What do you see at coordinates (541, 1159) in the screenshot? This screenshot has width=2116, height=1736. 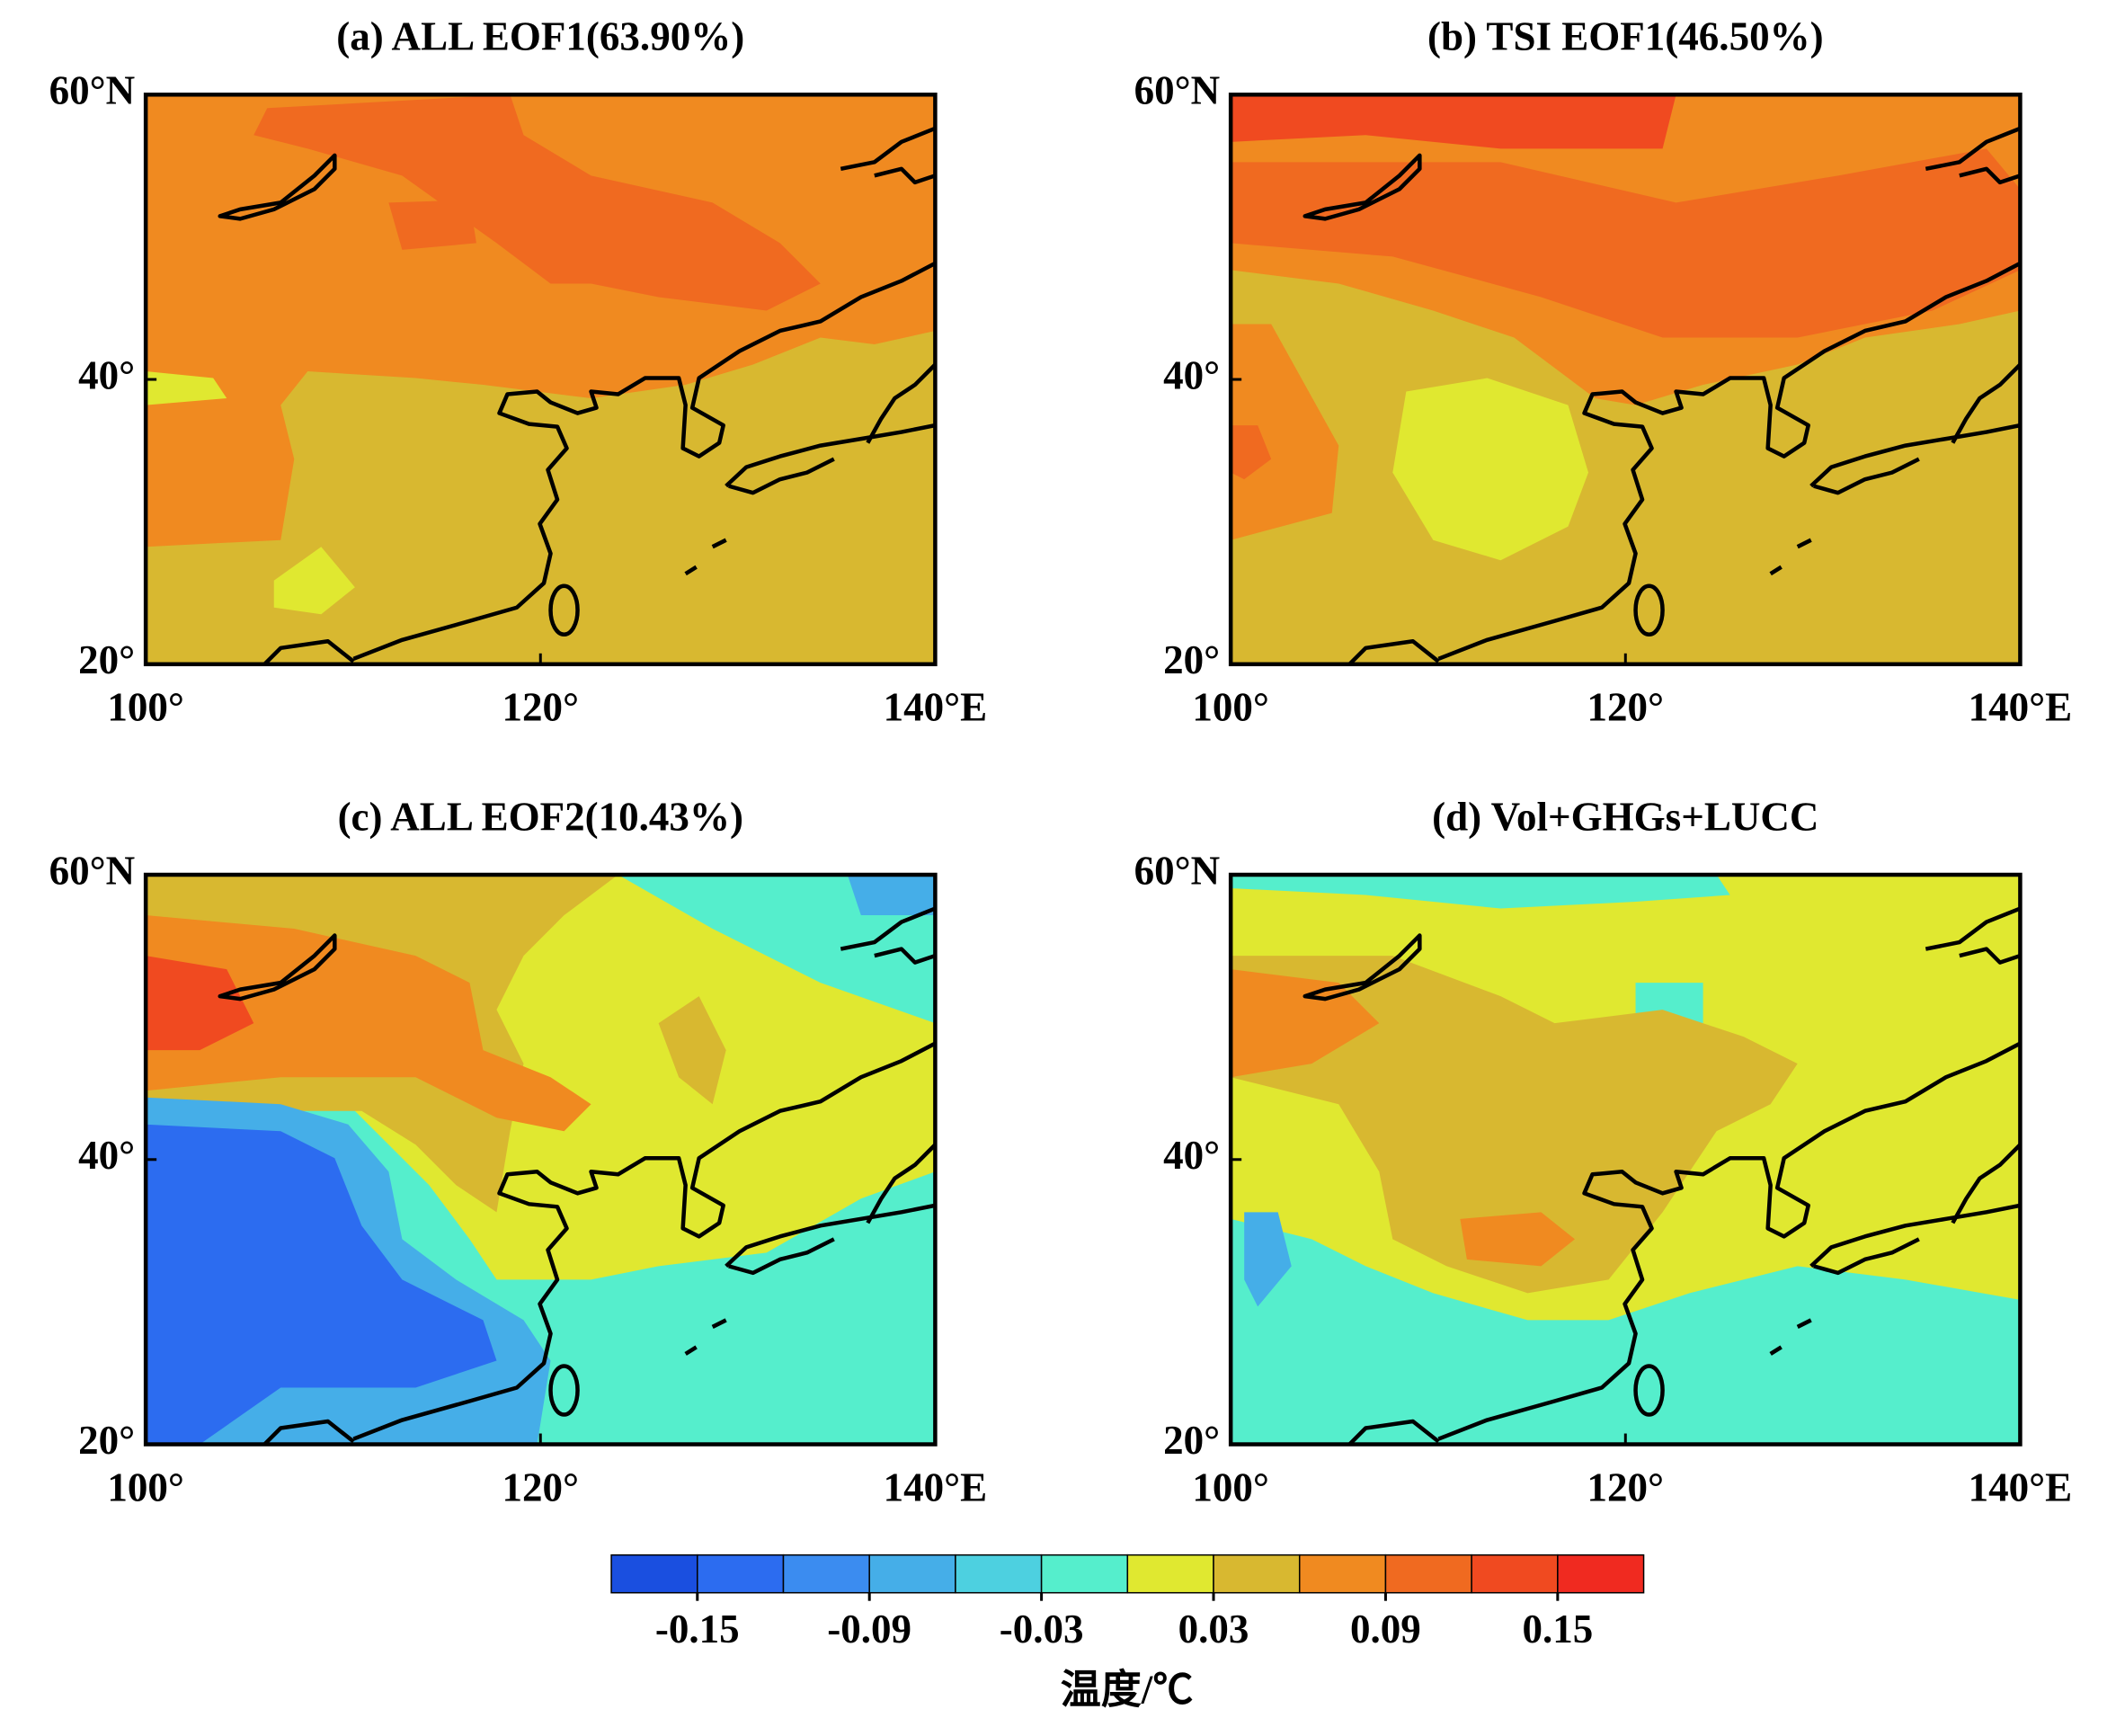 I see `map-panel-c` at bounding box center [541, 1159].